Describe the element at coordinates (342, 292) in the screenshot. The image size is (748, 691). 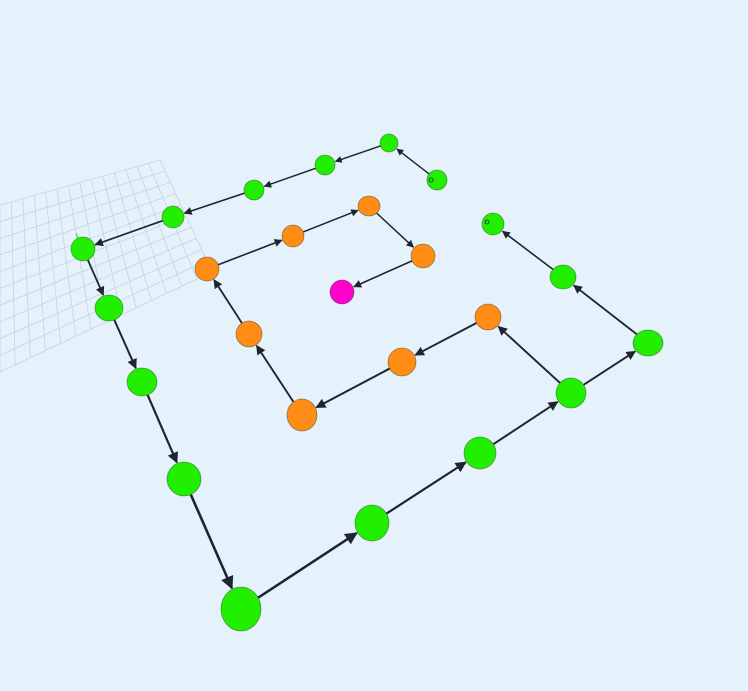
I see `goal-node` at that location.